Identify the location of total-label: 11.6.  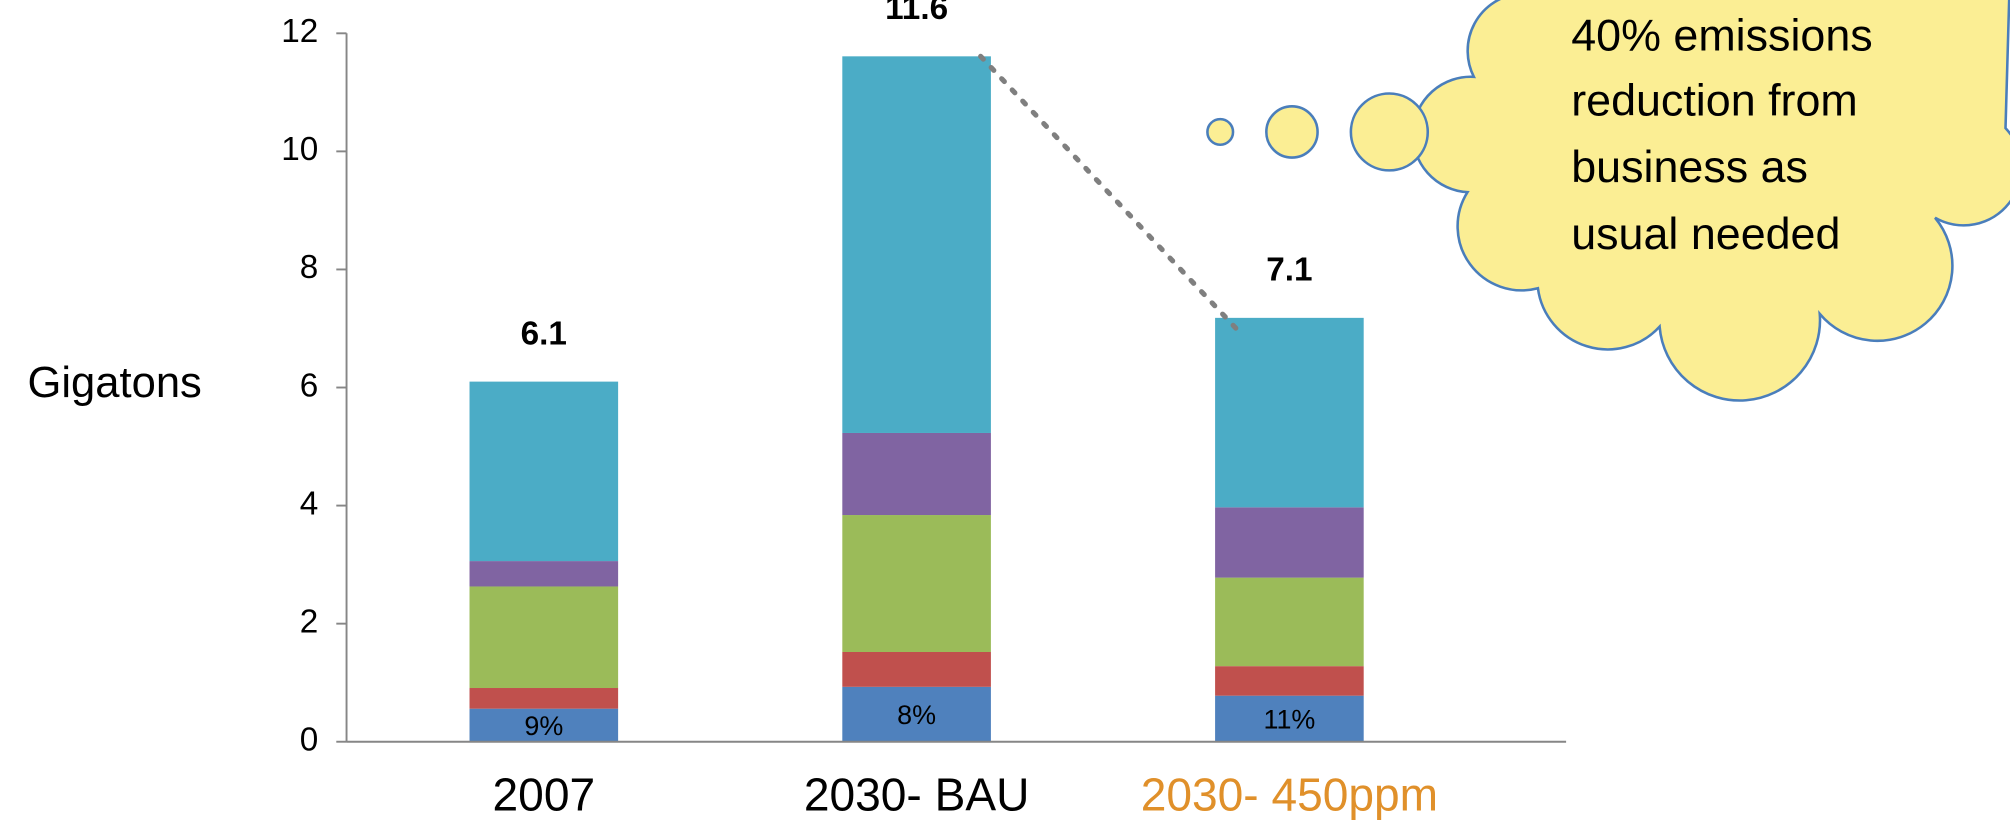
(916, 13).